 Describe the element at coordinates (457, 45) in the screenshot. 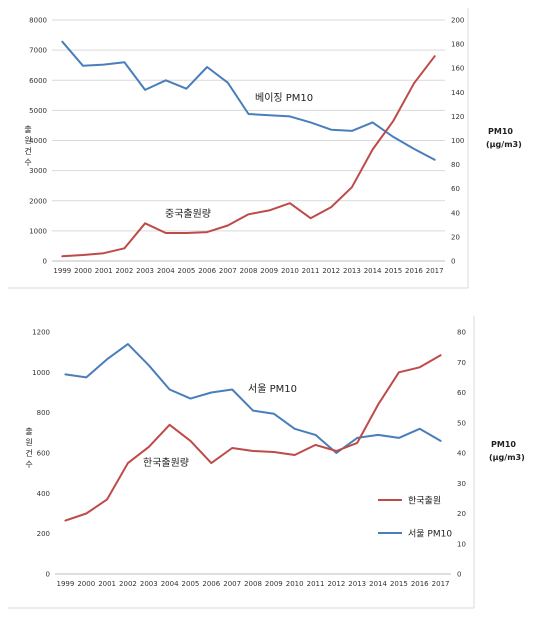

I see `y2-tick-label: 180` at that location.